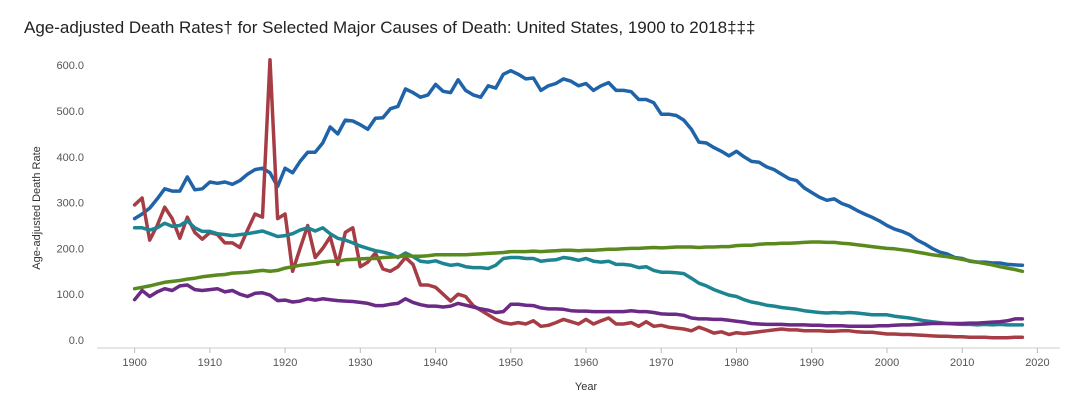  Describe the element at coordinates (210, 363) in the screenshot. I see `x-tick-label: 1910` at that location.